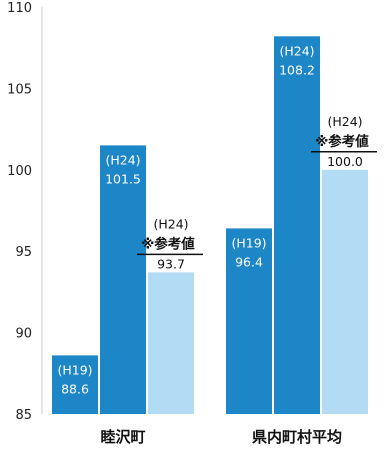 The height and width of the screenshot is (454, 388). Describe the element at coordinates (297, 437) in the screenshot. I see `category-label: 県内町村平均` at that location.